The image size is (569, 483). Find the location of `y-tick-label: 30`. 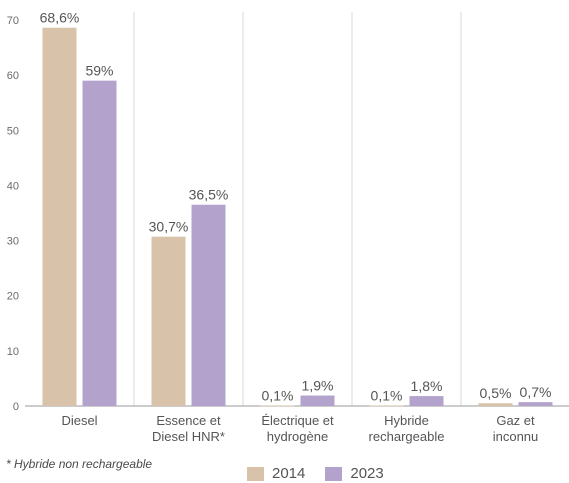

y-tick-label: 30 is located at coordinates (13, 242).